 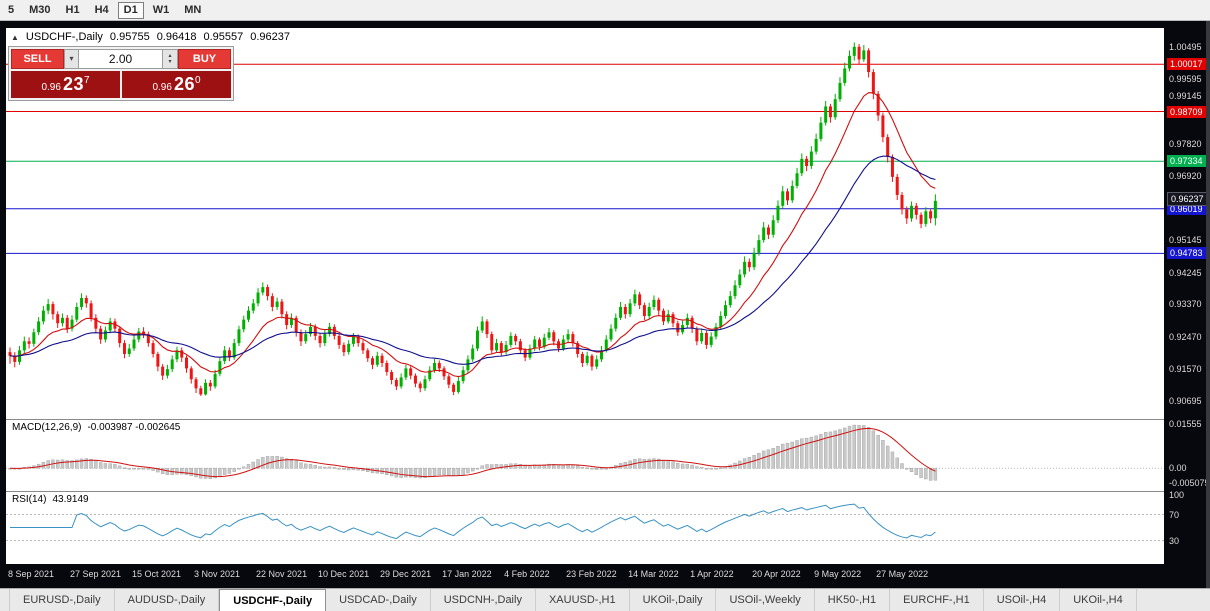 I want to click on timeframe-button-H4: H4, so click(x=101, y=10).